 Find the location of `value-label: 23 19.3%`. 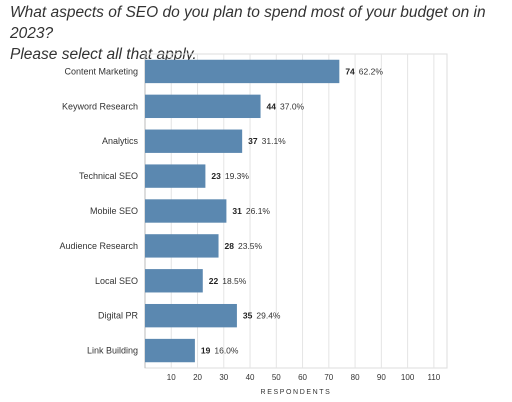

value-label: 23 19.3% is located at coordinates (230, 176).